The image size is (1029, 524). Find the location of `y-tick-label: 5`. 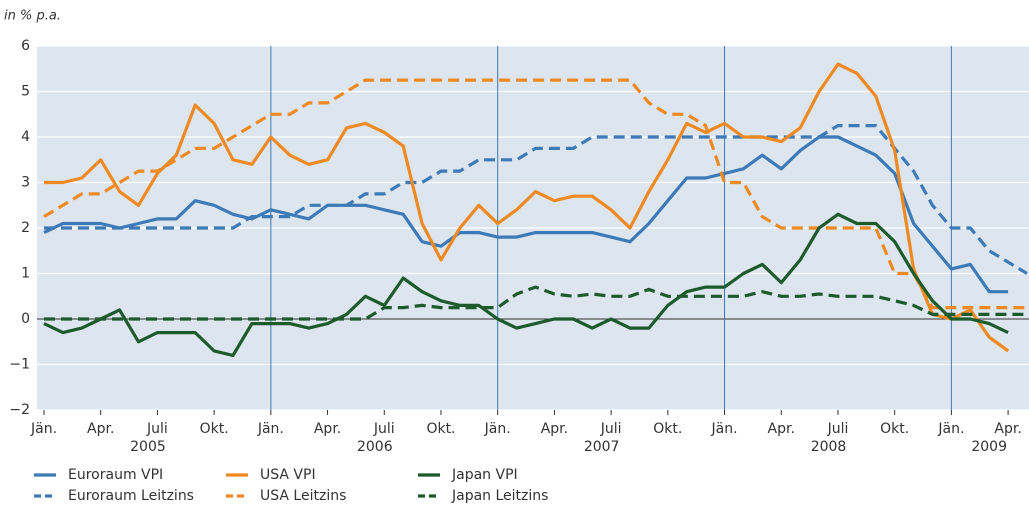

y-tick-label: 5 is located at coordinates (25, 92).